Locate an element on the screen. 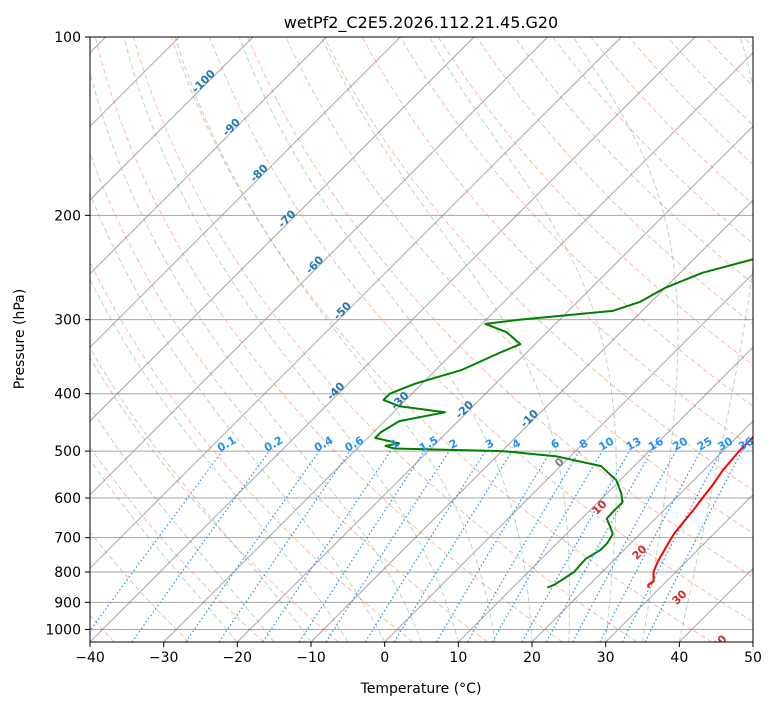  chart-title: wetPf2_C2E5.2026.112.21.45.G20 is located at coordinates (421, 23).